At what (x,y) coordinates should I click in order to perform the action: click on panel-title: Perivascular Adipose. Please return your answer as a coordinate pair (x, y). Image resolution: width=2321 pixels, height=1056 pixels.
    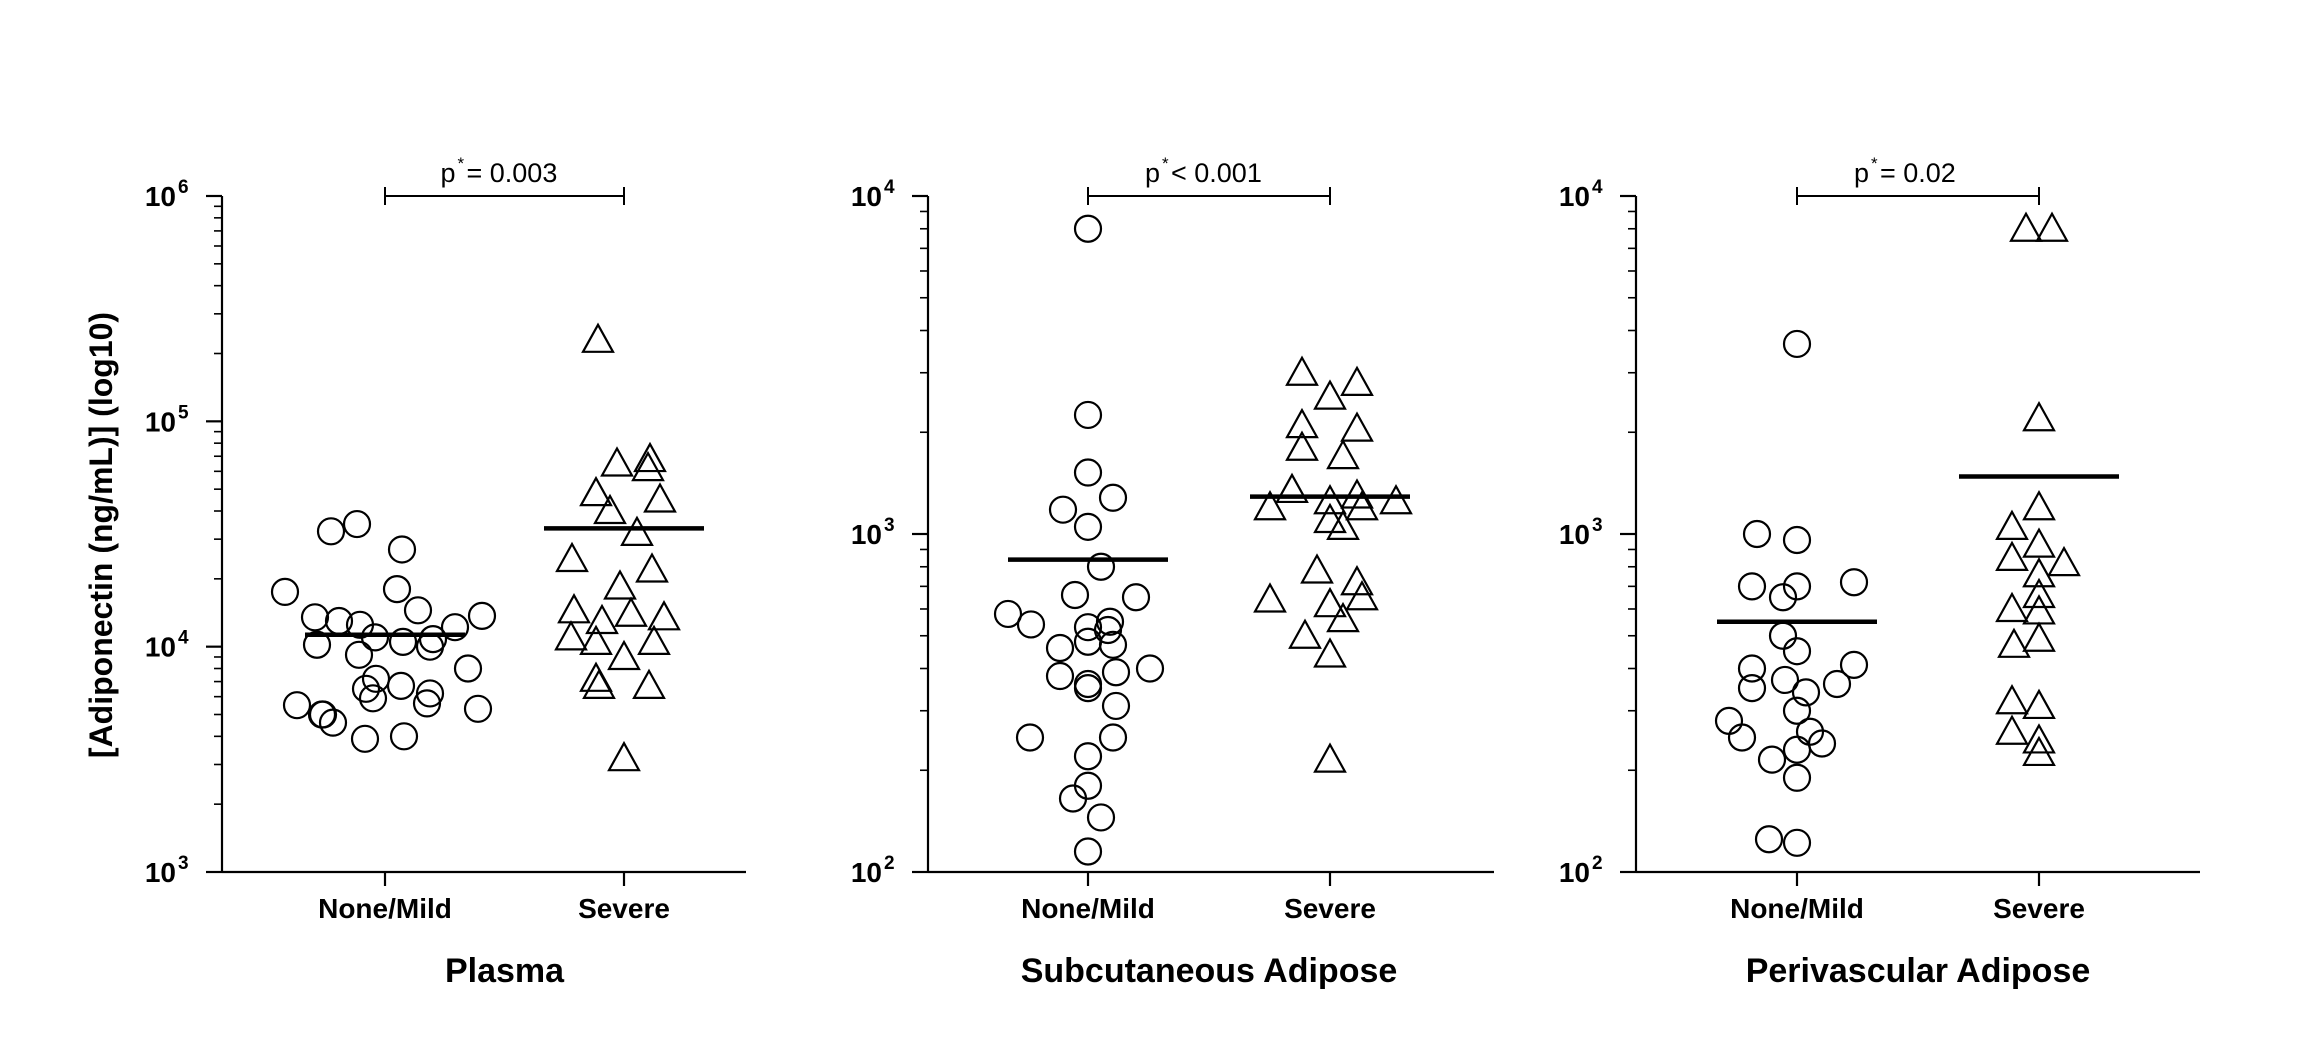
    Looking at the image, I should click on (1918, 971).